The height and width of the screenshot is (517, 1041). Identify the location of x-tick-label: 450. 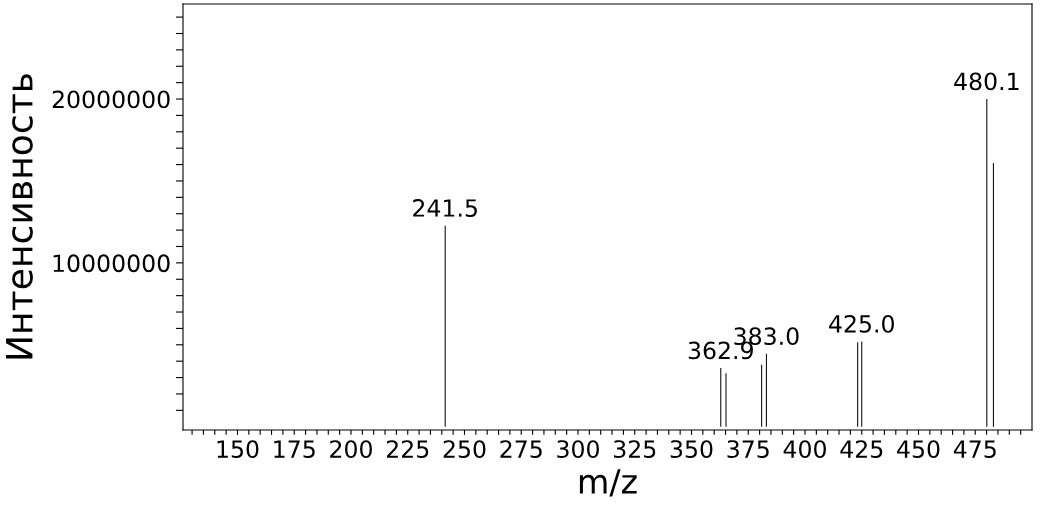
(918, 449).